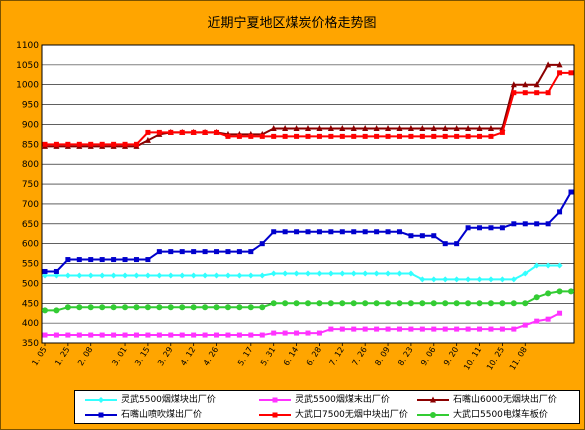 The image size is (585, 430). I want to click on x-tick-label: 7. 26, so click(359, 356).